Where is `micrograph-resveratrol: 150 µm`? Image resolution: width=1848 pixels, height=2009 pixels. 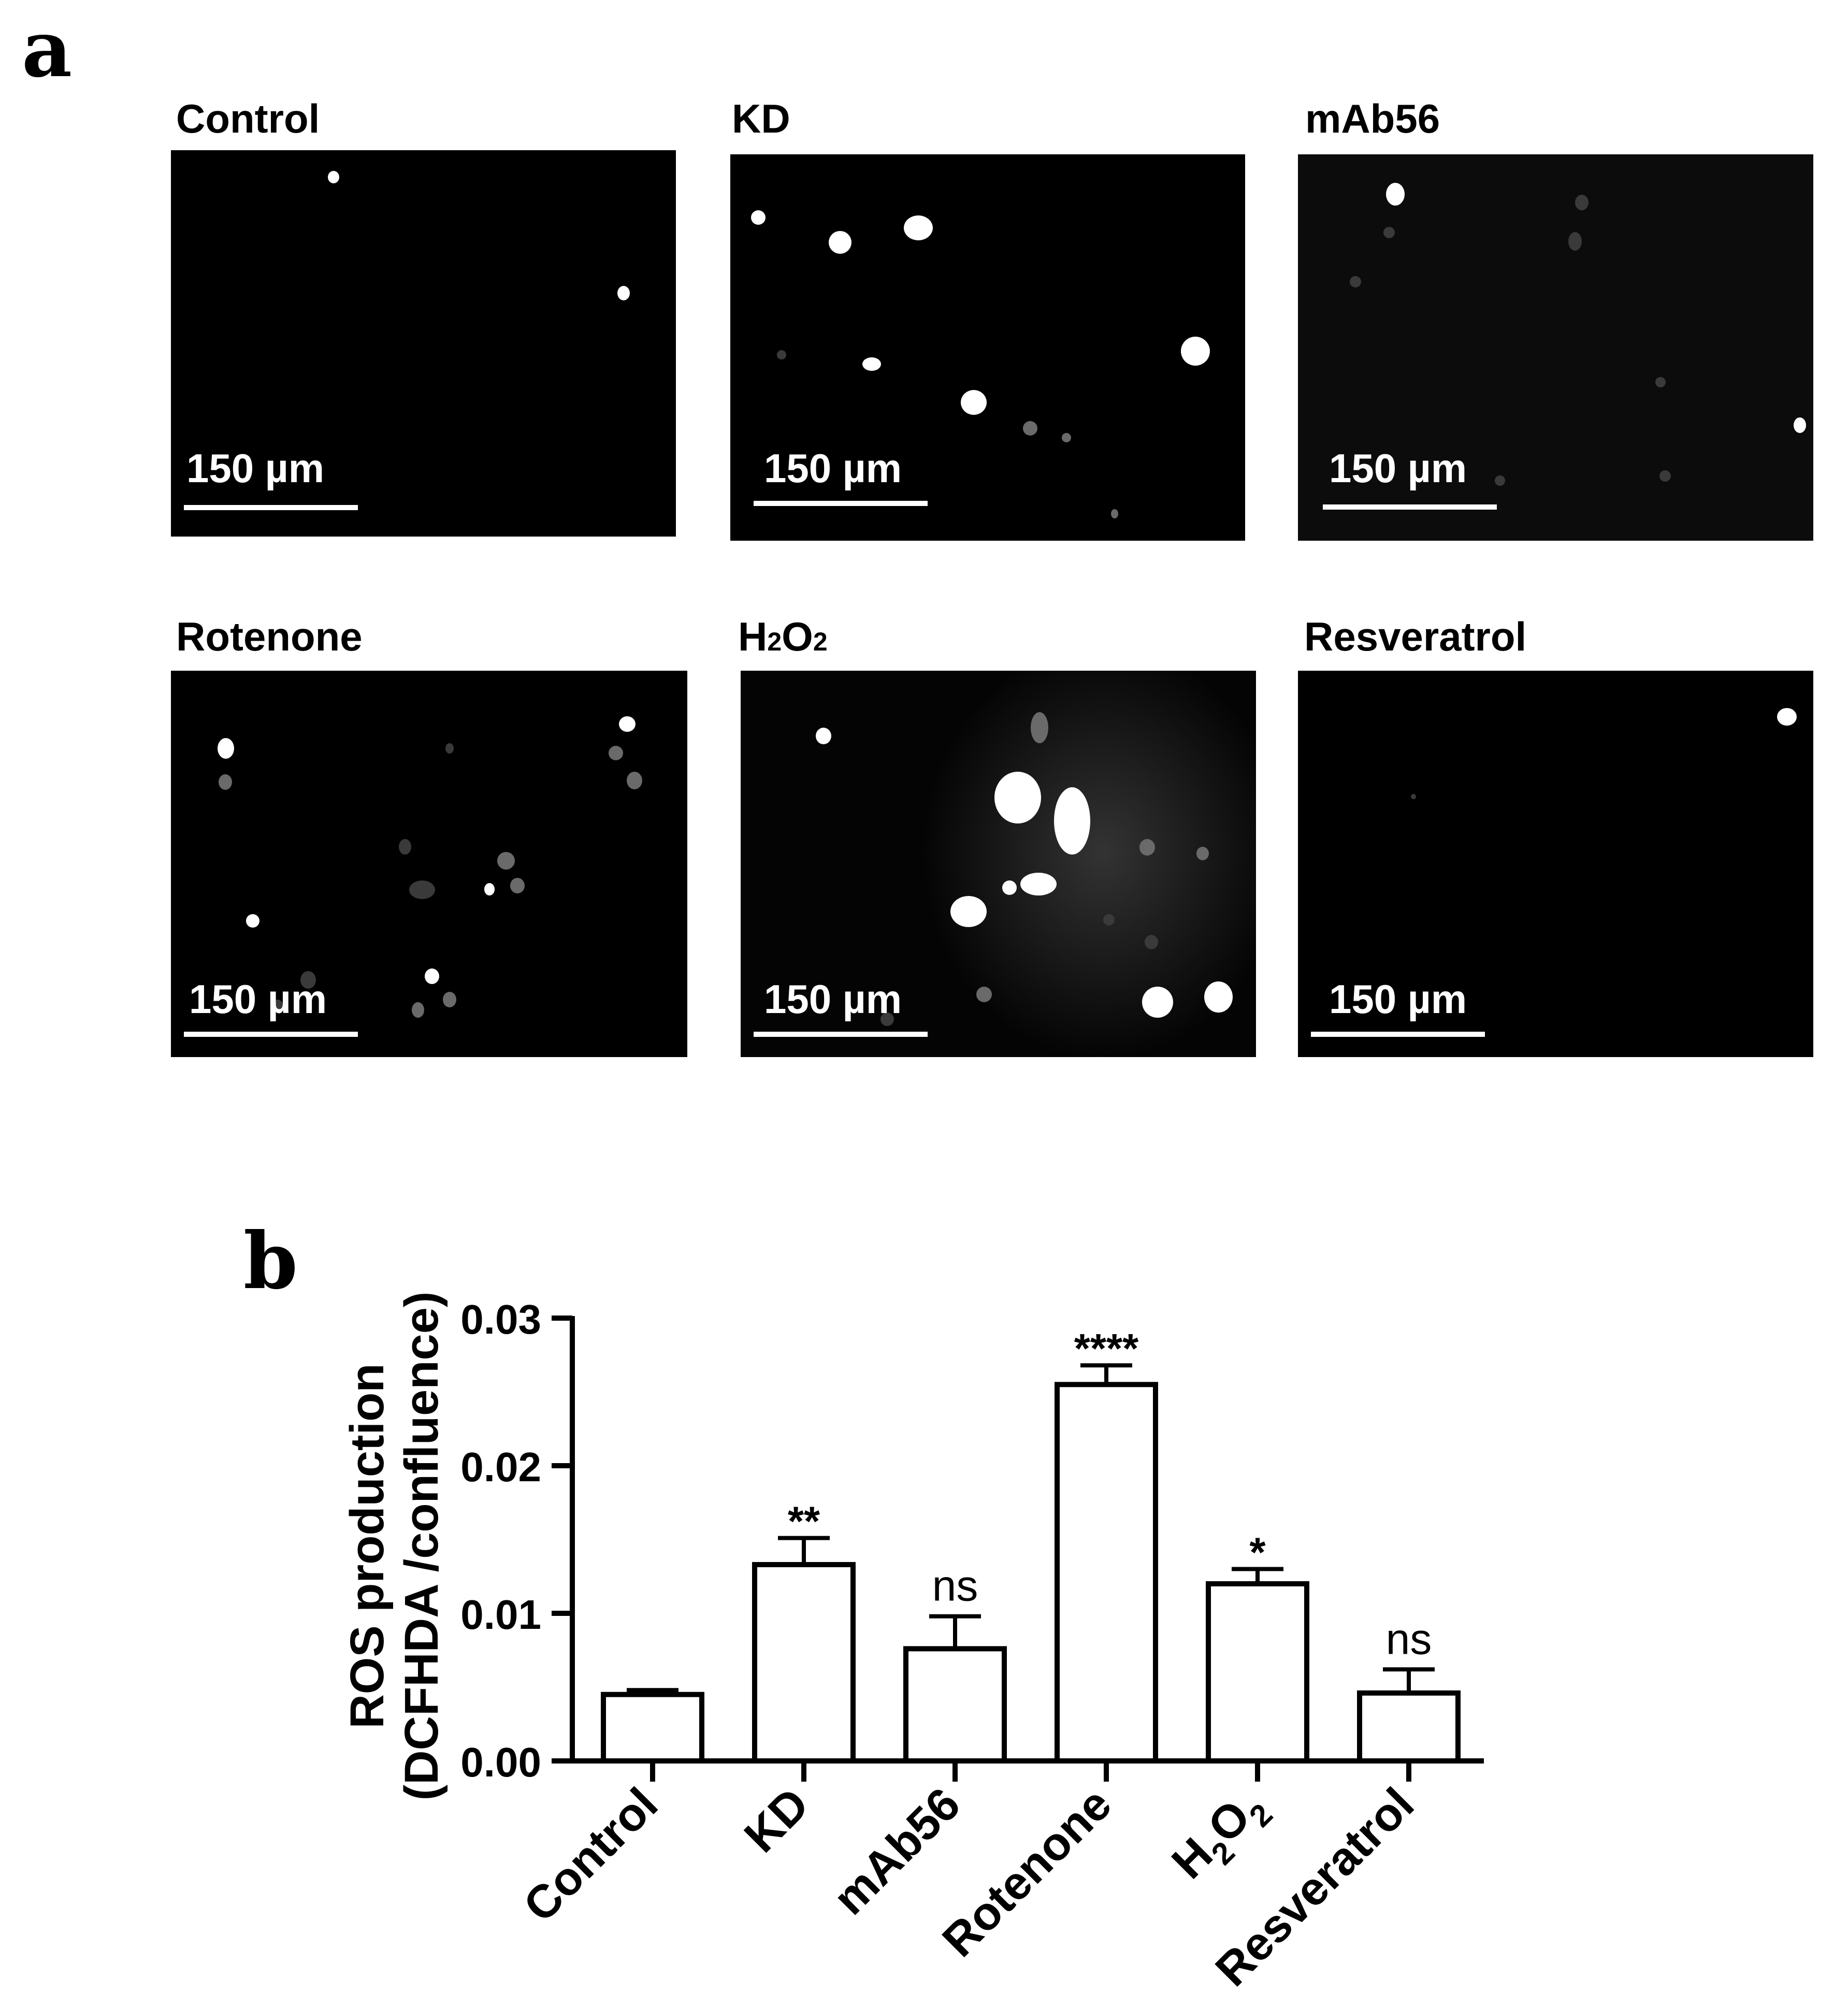
micrograph-resveratrol: 150 µm is located at coordinates (1556, 864).